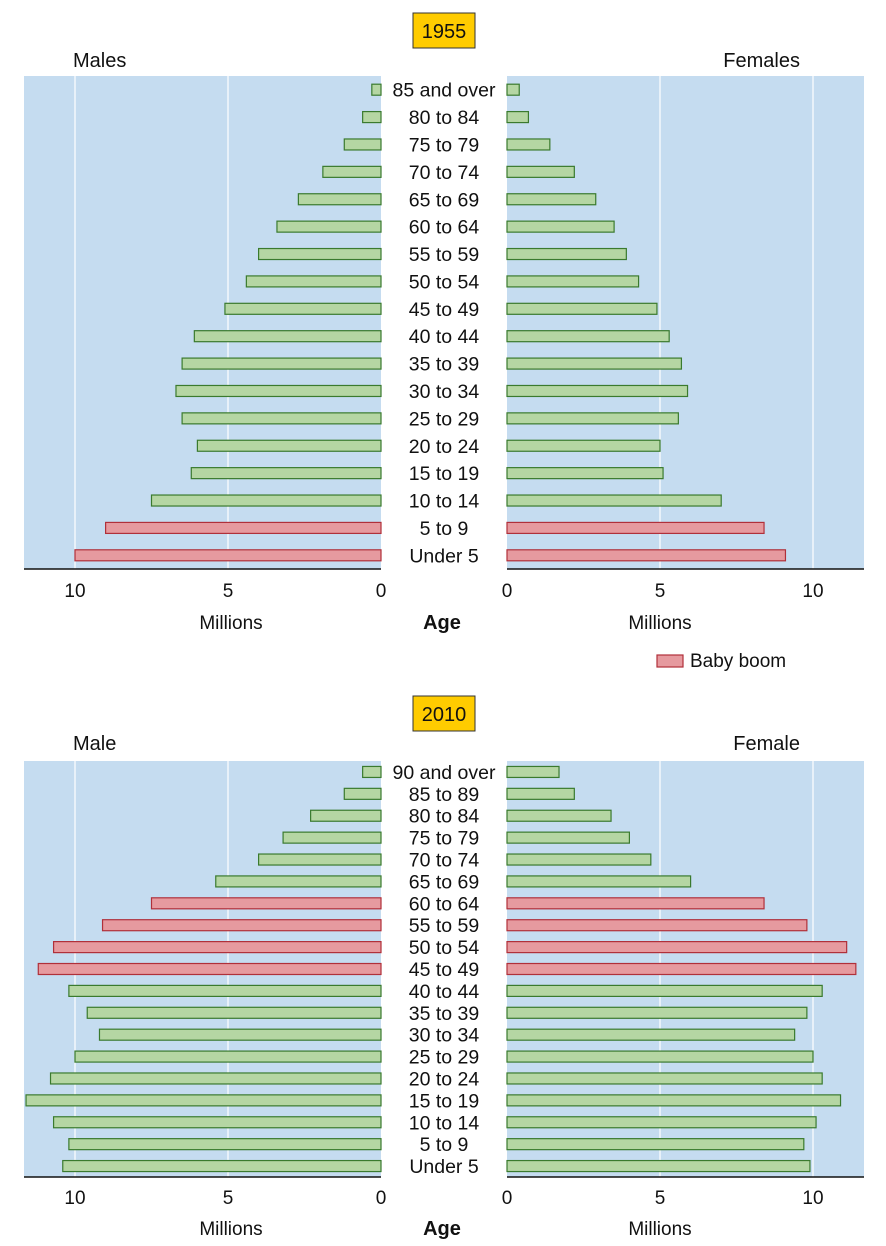 The image size is (886, 1246). I want to click on year-label-1955: 1955, so click(444, 32).